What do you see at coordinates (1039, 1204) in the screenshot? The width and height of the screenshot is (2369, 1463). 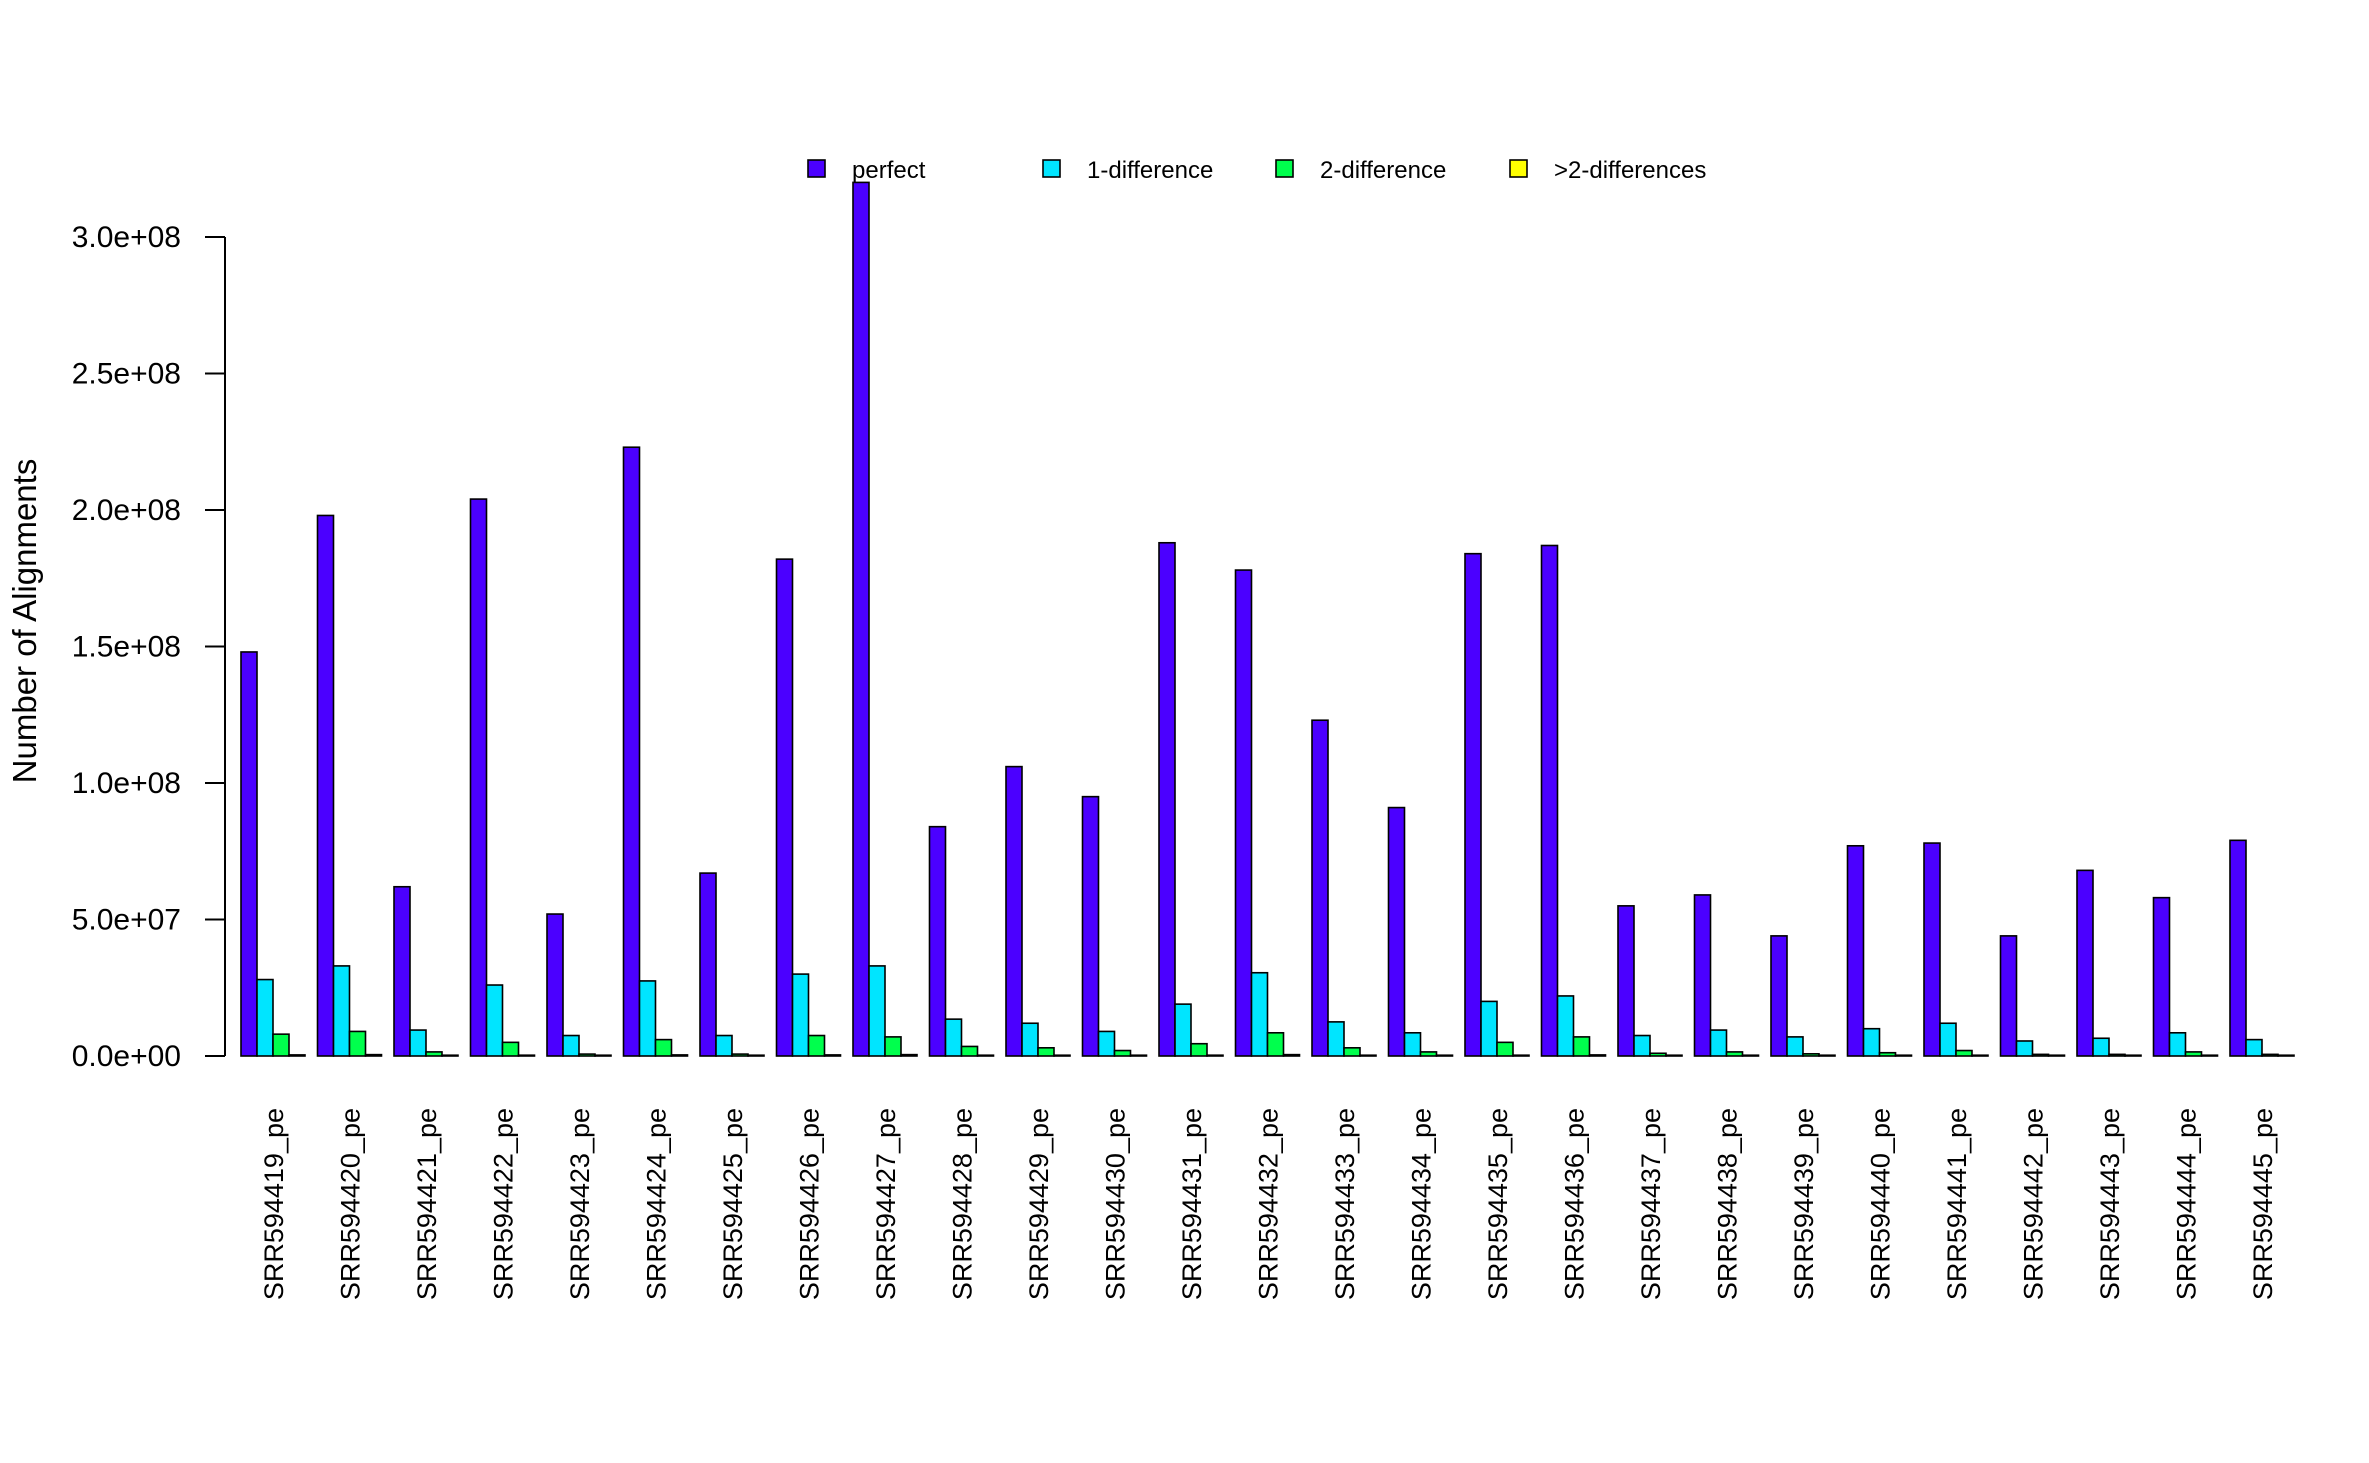 I see `x-category-label-10: SRR594429_pe` at bounding box center [1039, 1204].